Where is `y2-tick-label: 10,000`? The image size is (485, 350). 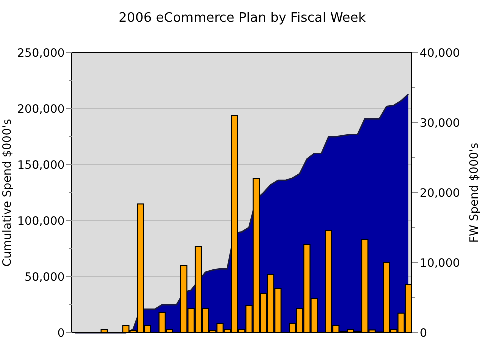 y2-tick-label: 10,000 is located at coordinates (440, 263).